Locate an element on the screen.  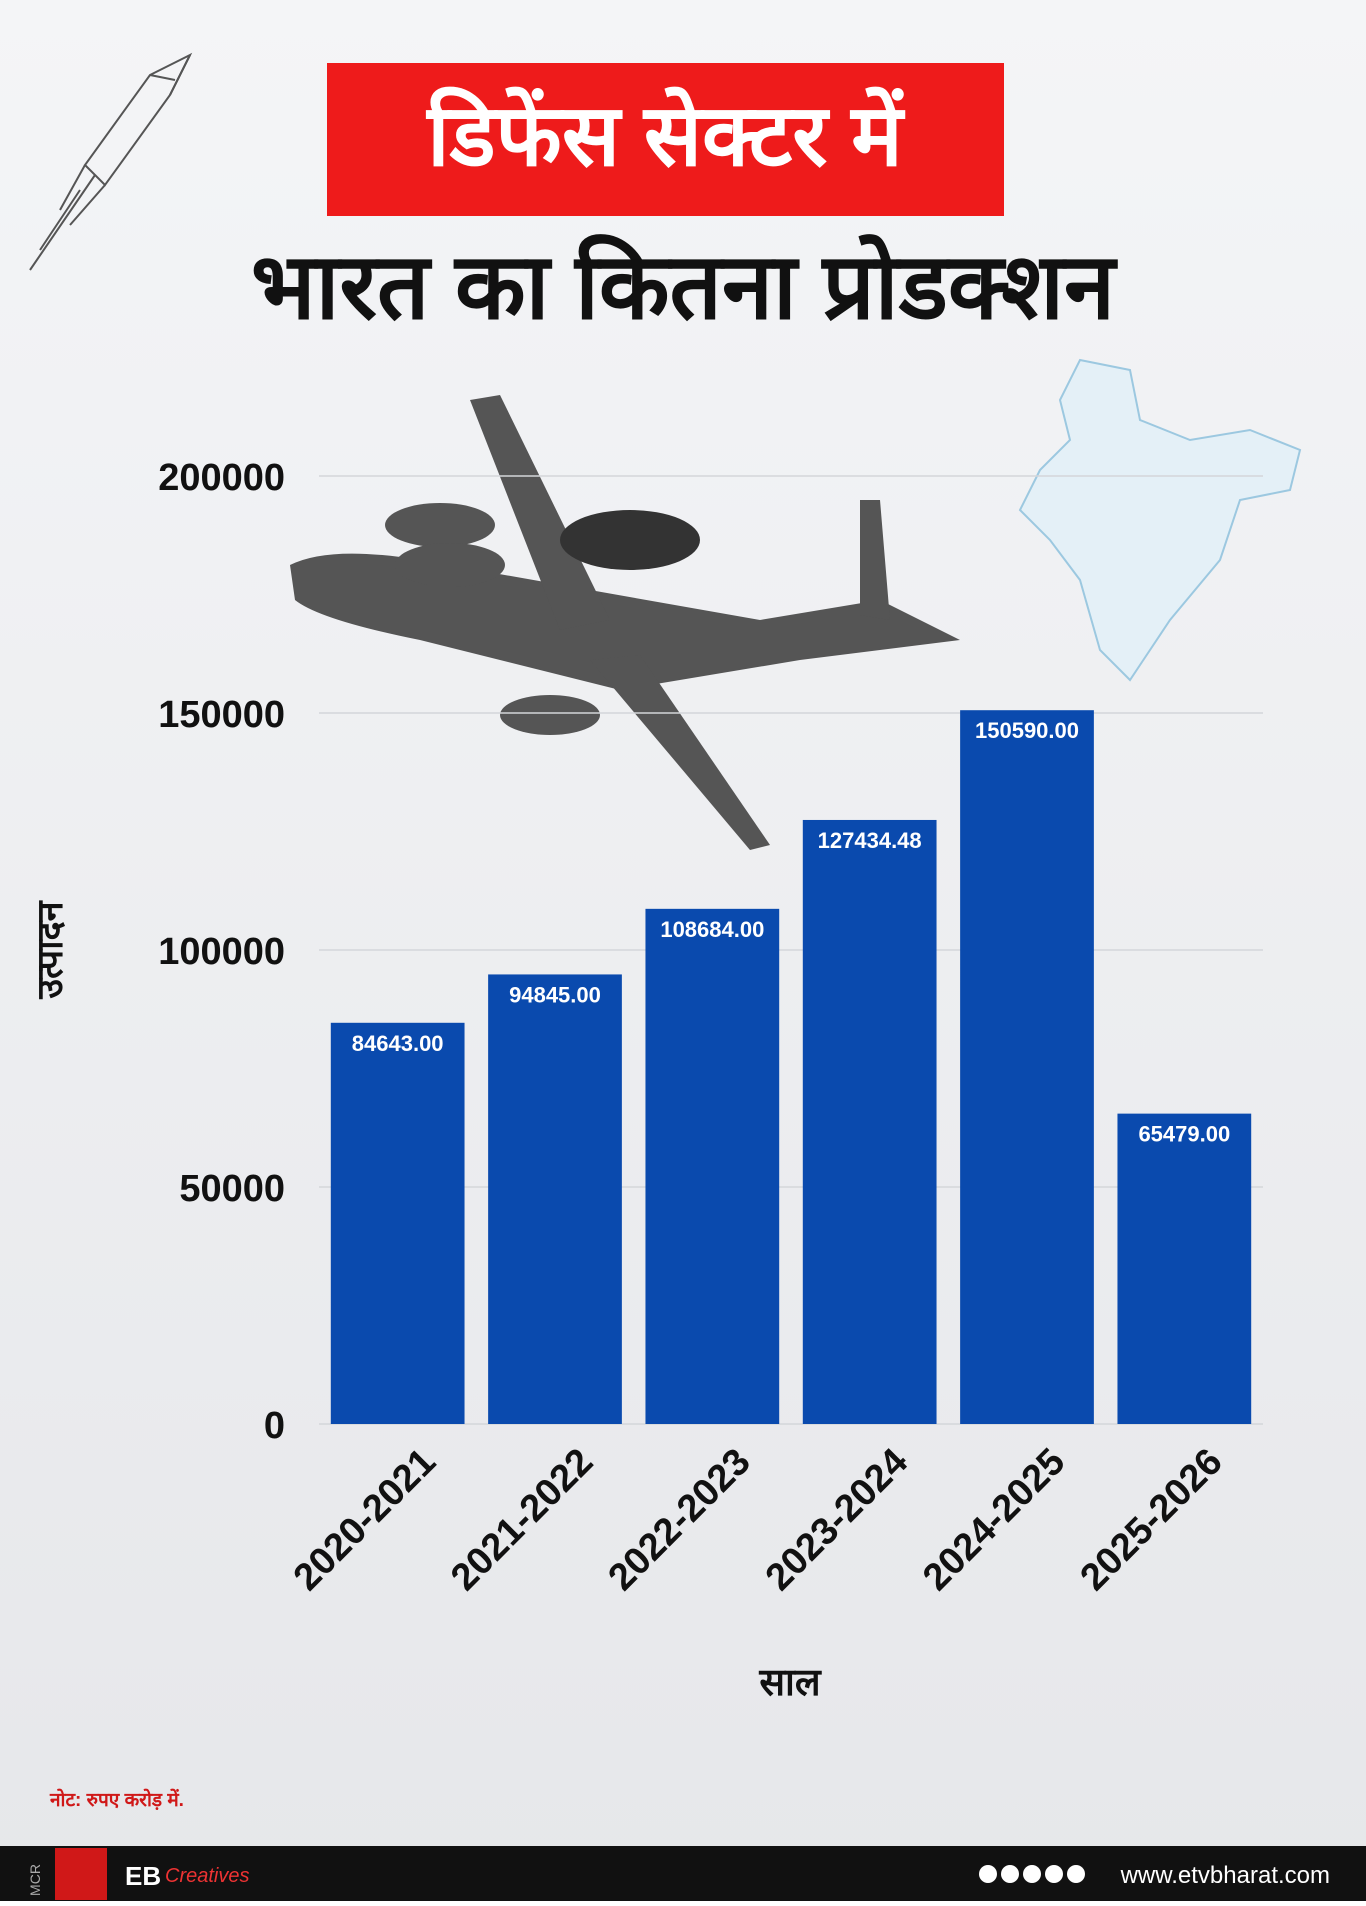
footer-brand-sub: Creatives is located at coordinates (207, 1876).